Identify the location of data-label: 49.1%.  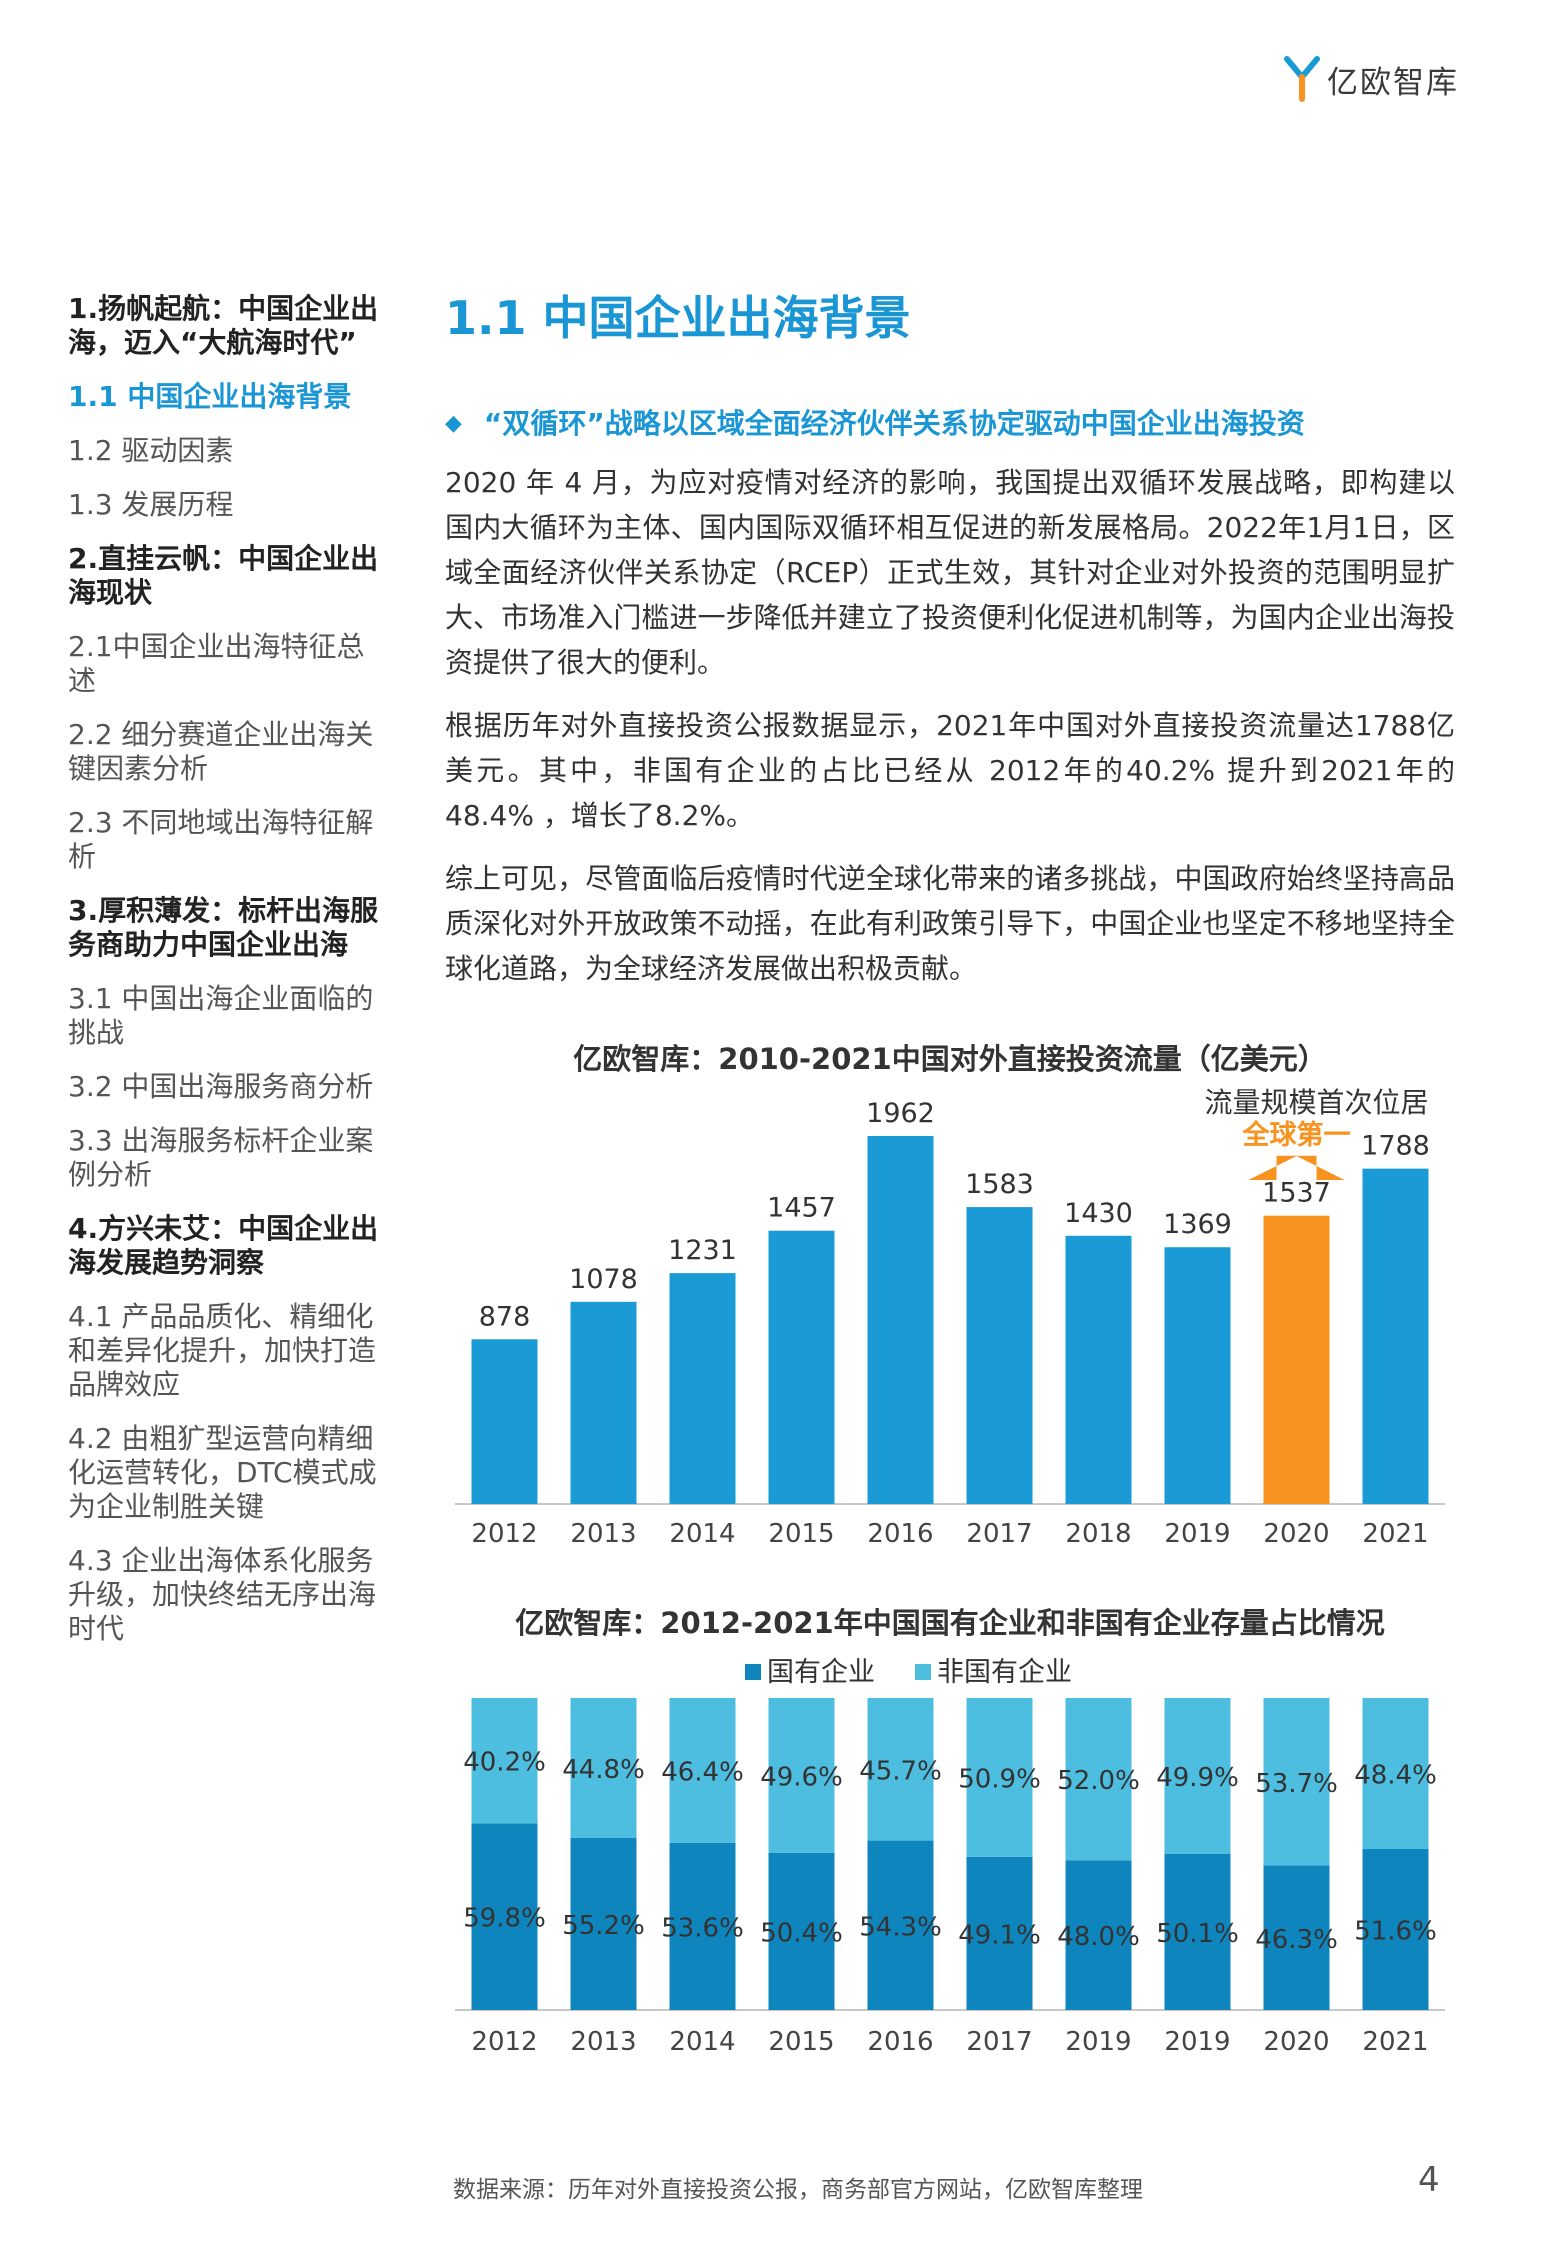
(999, 1935).